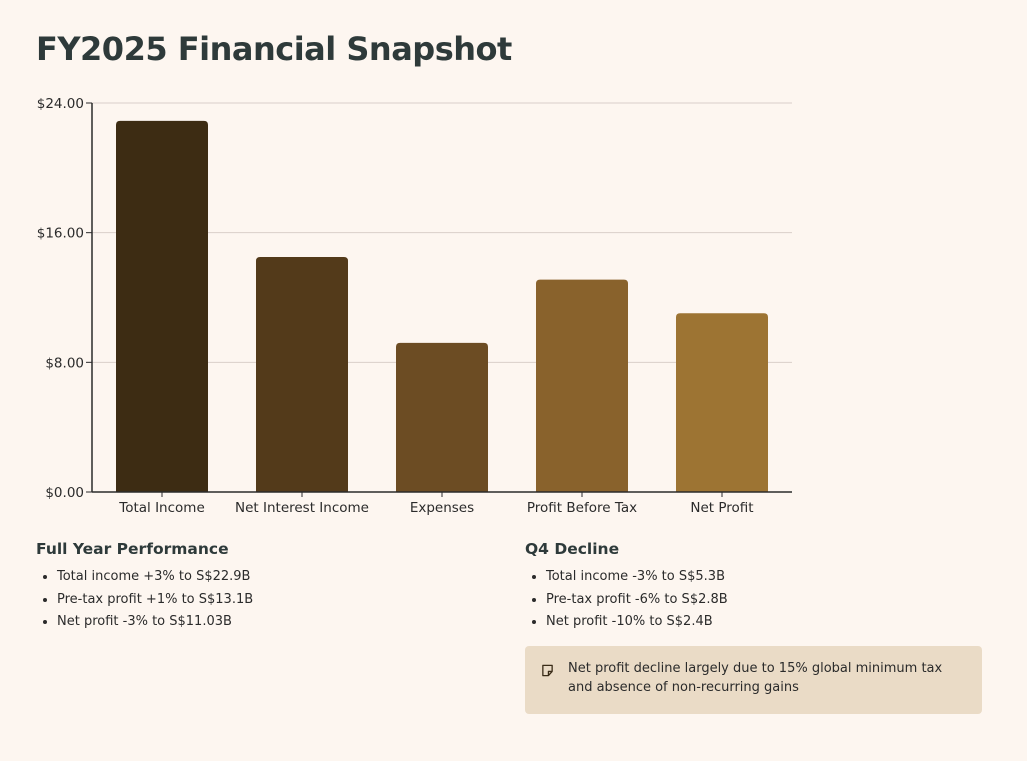  I want to click on list-item: Total income -3% to S$5.3B, so click(755, 577).